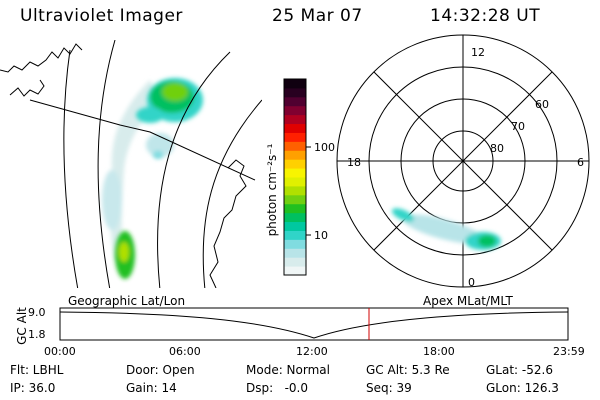 The width and height of the screenshot is (600, 400). I want to click on timeline-xtick-0600: 06:00, so click(185, 351).